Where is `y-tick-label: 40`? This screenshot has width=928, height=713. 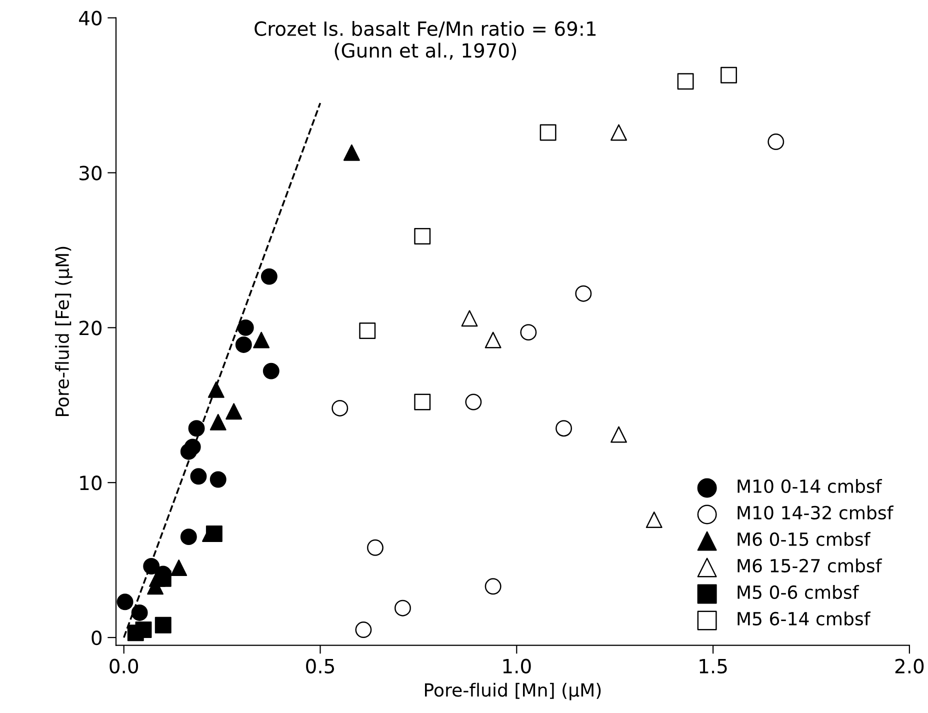 y-tick-label: 40 is located at coordinates (90, 18).